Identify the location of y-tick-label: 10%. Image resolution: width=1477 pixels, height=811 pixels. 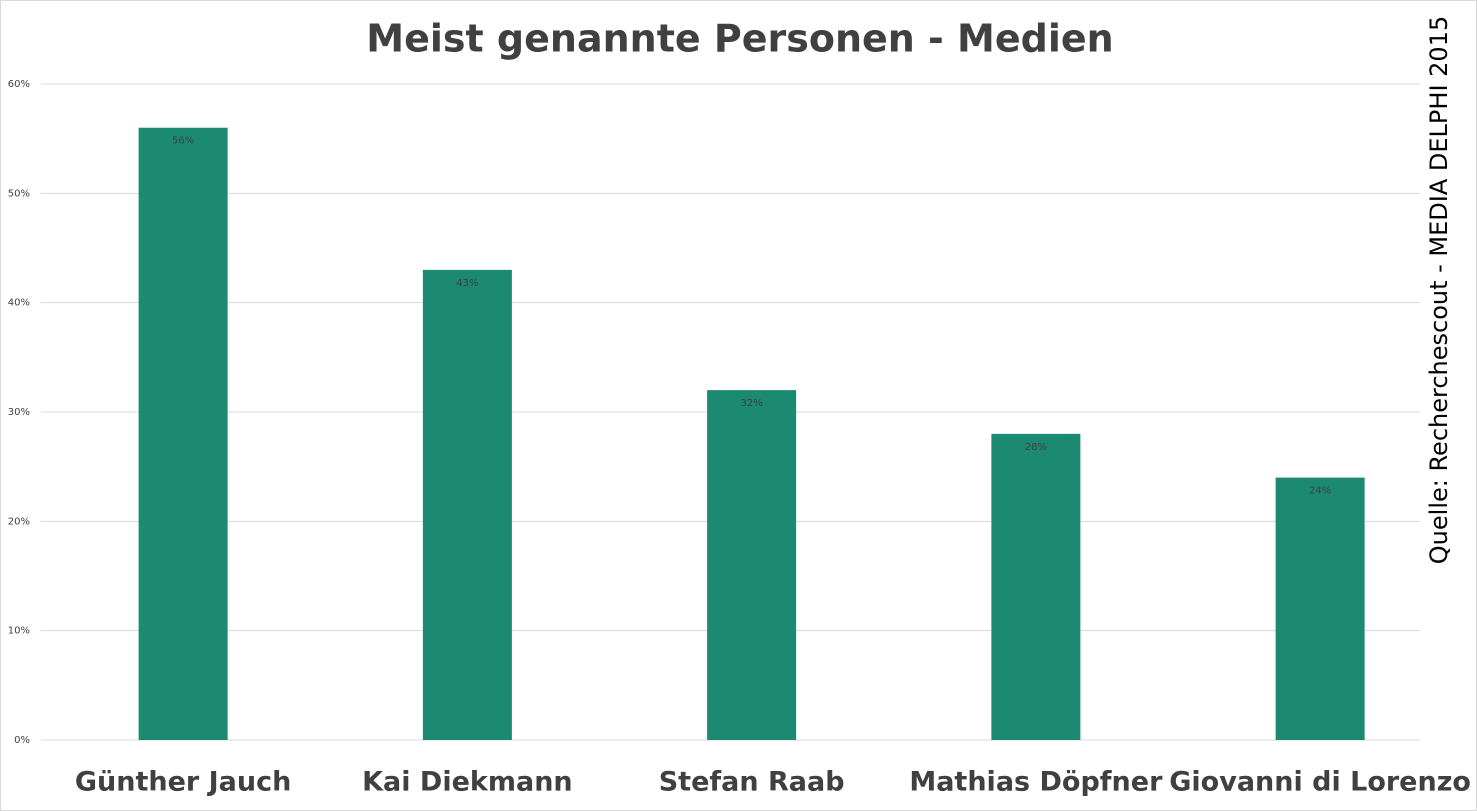
(19, 631).